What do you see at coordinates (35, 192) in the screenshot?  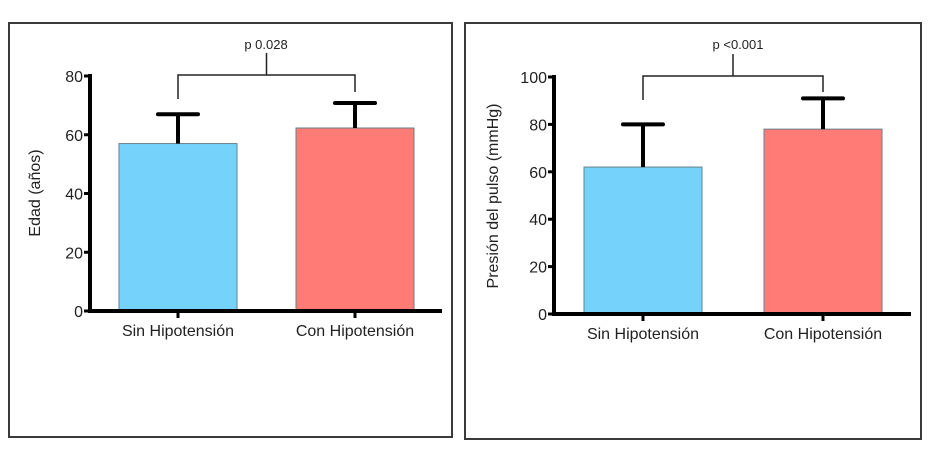 I see `y-axis-title: Edad (años)` at bounding box center [35, 192].